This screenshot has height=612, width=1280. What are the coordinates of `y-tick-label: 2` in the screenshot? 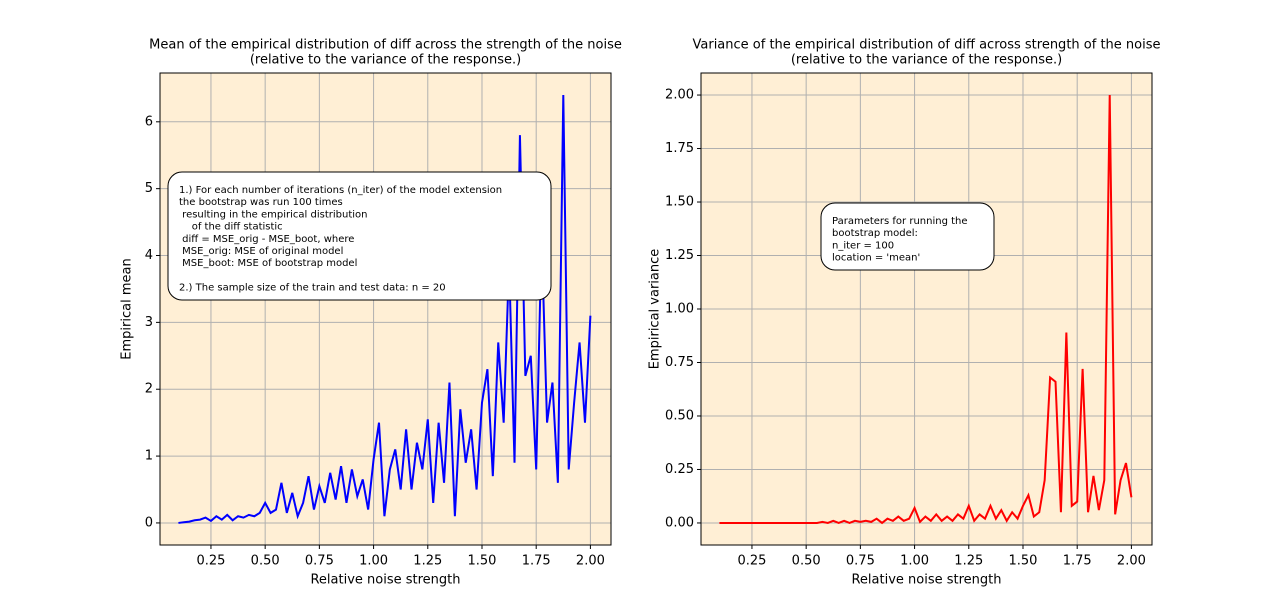 It's located at (149, 389).